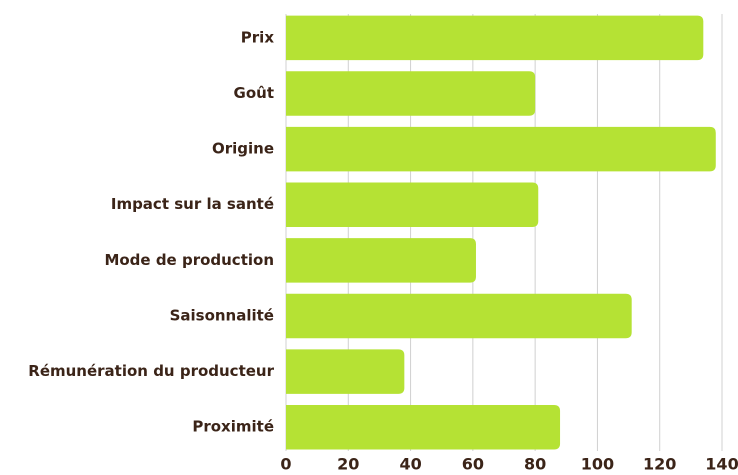 The image size is (738, 475). What do you see at coordinates (192, 204) in the screenshot?
I see `y-tick-label: Impact sur la santé` at bounding box center [192, 204].